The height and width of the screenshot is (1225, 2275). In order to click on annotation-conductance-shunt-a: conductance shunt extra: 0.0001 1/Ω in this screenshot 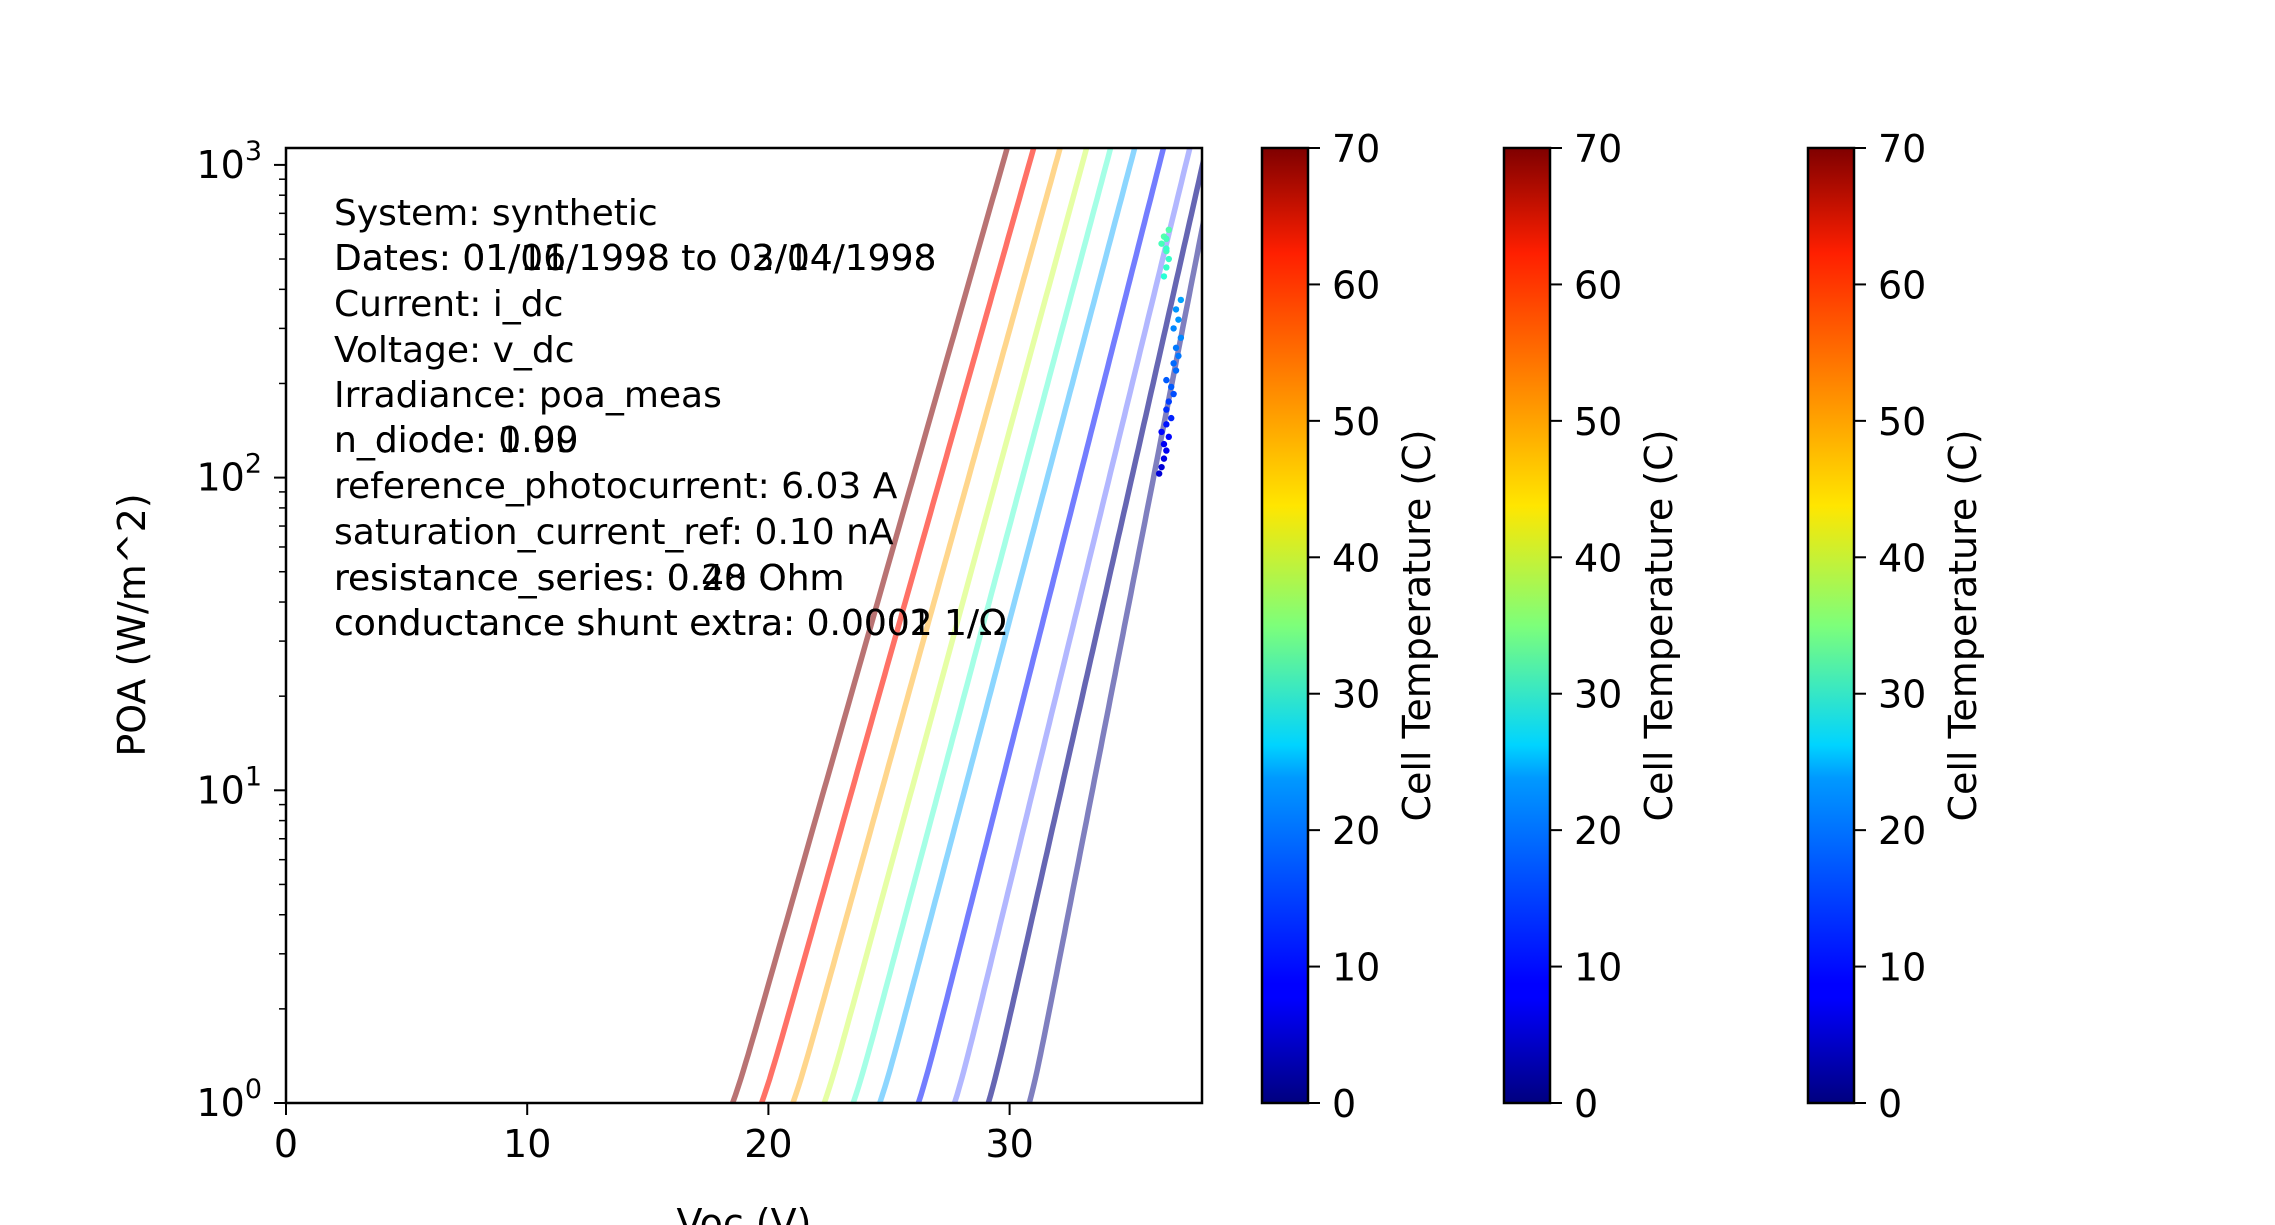, I will do `click(670, 623)`.